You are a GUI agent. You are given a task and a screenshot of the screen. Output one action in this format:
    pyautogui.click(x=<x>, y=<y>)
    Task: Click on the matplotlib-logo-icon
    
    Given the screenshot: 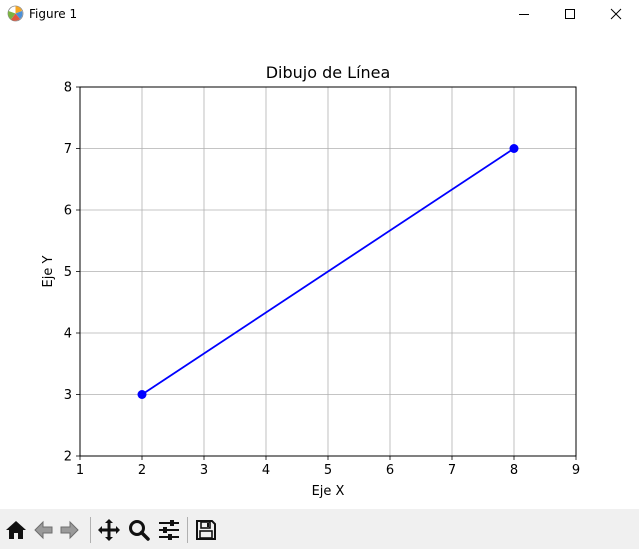 What is the action you would take?
    pyautogui.click(x=15, y=13)
    